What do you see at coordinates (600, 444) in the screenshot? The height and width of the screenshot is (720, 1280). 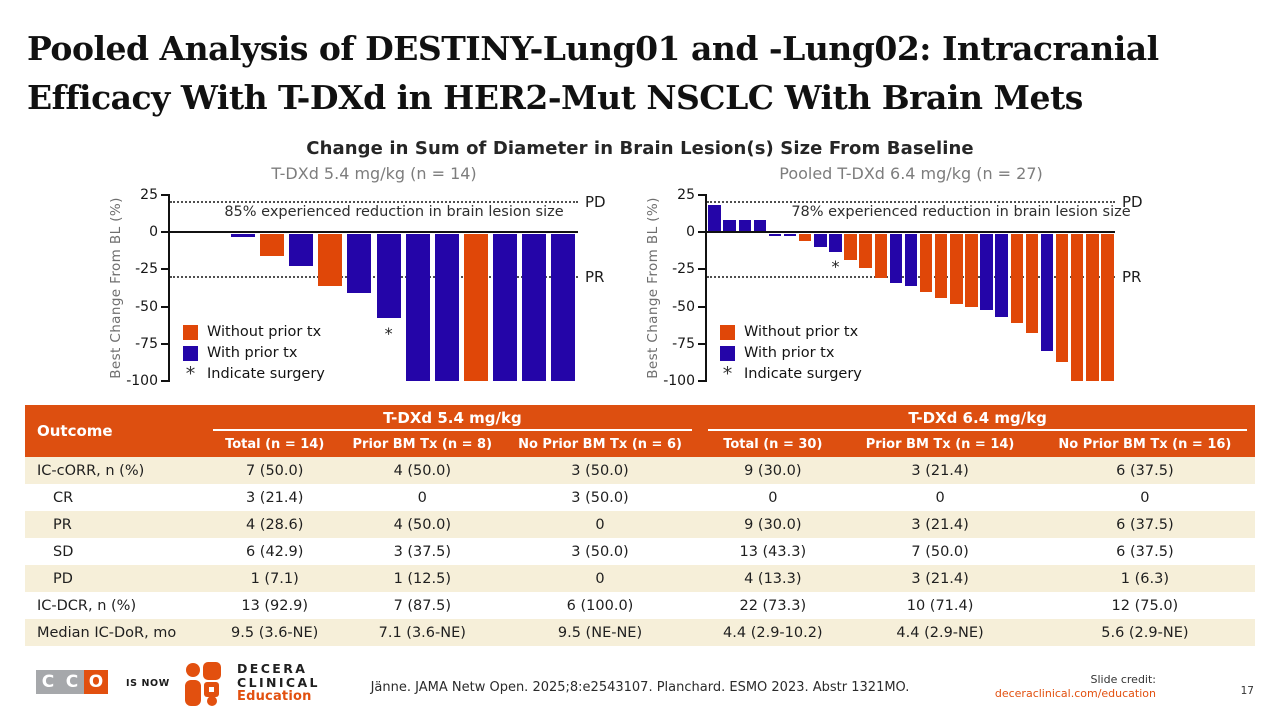 I see `table-column-header: No Prior BM Tx (n = 6)` at bounding box center [600, 444].